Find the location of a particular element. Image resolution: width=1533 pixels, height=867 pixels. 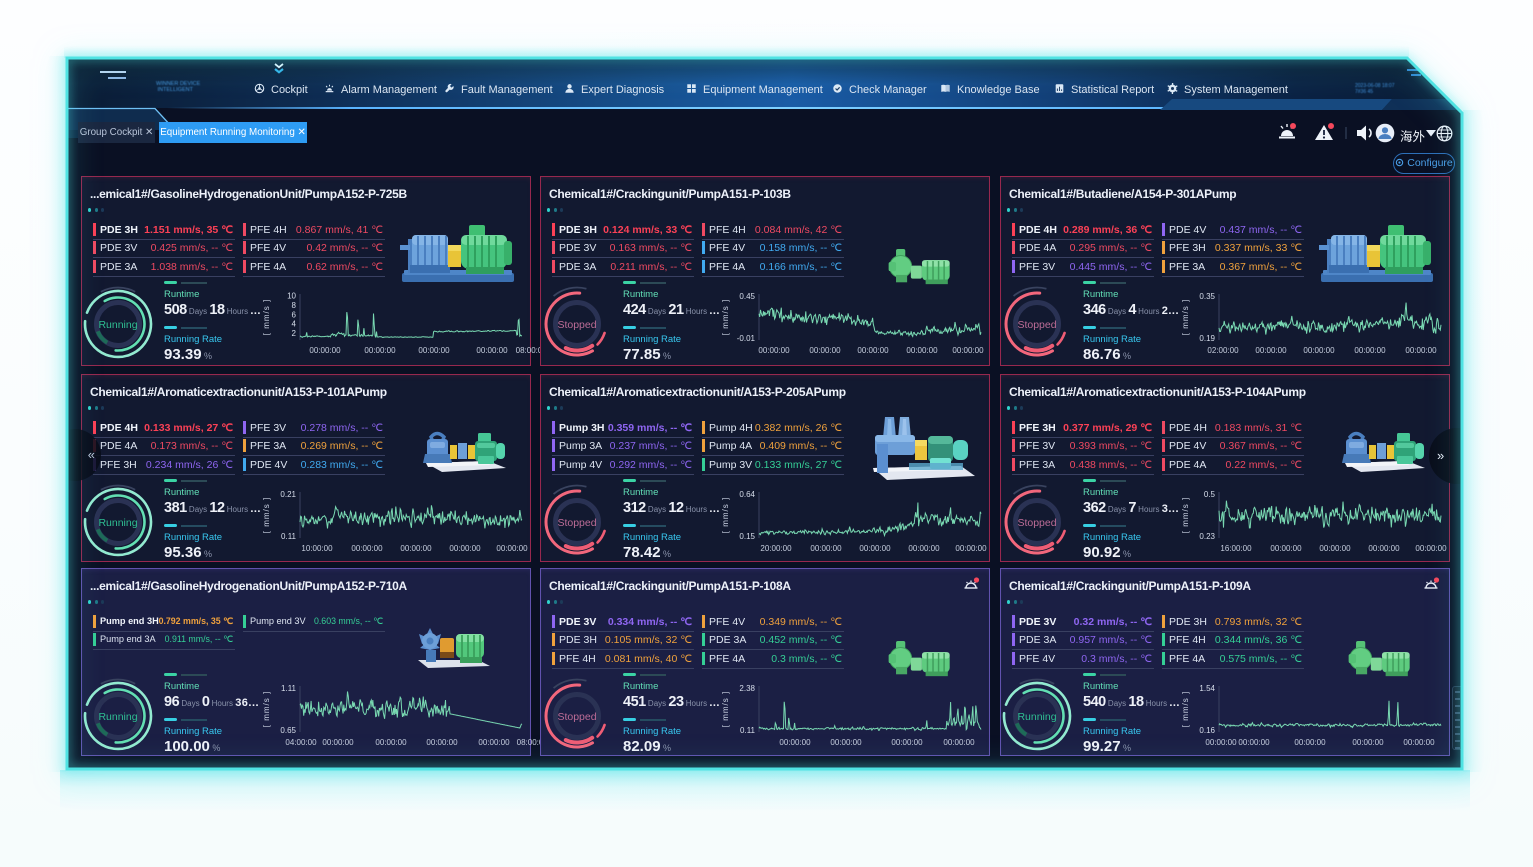

svg-text: 0.15 is located at coordinates (747, 536).